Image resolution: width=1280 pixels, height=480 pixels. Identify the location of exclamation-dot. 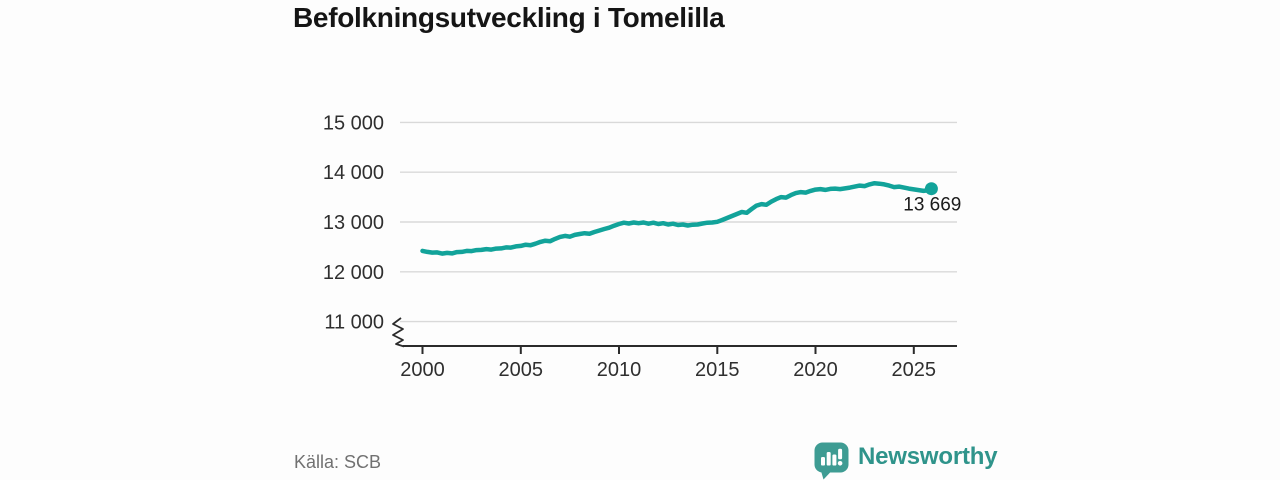
(840, 463).